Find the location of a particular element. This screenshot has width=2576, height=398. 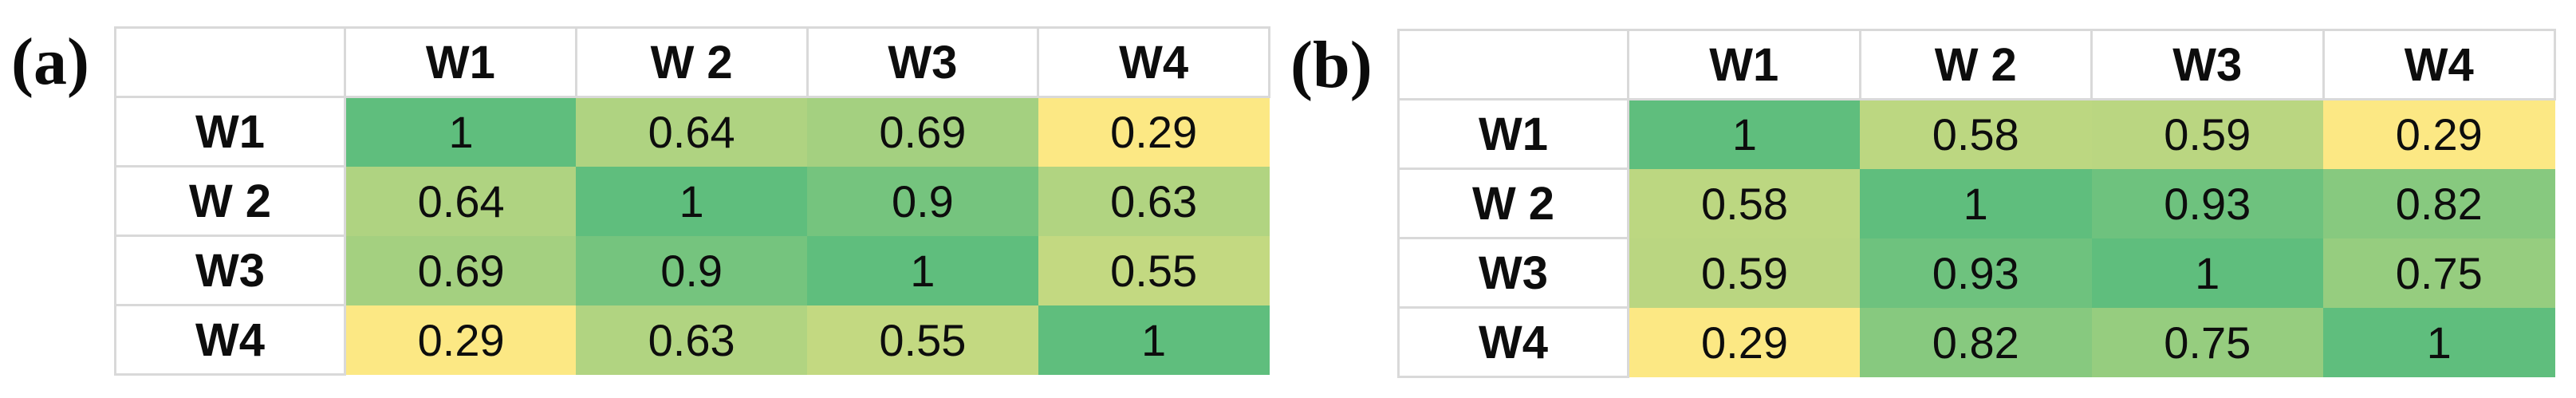

matrix-row: W 2 0.64 1 0.9 0.63 is located at coordinates (692, 201).